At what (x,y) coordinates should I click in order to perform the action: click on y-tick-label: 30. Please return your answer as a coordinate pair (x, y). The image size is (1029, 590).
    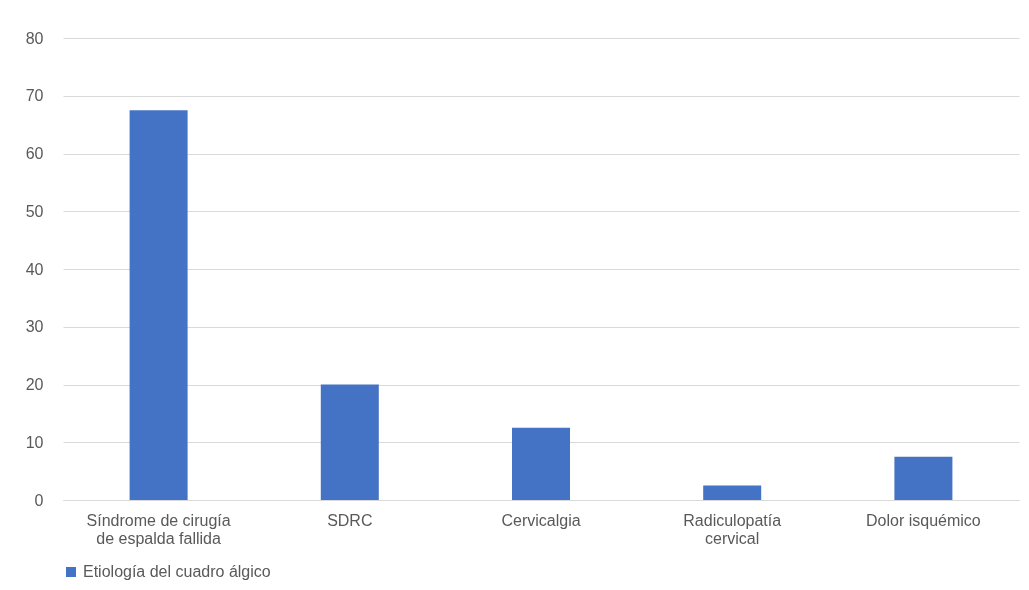
    Looking at the image, I should click on (34, 327).